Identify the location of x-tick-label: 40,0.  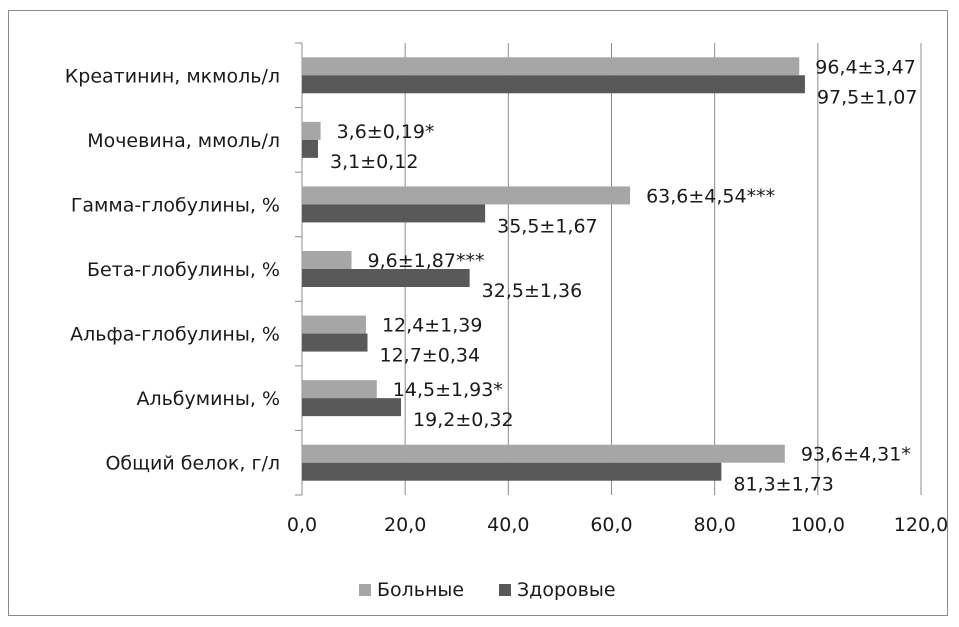
(508, 525).